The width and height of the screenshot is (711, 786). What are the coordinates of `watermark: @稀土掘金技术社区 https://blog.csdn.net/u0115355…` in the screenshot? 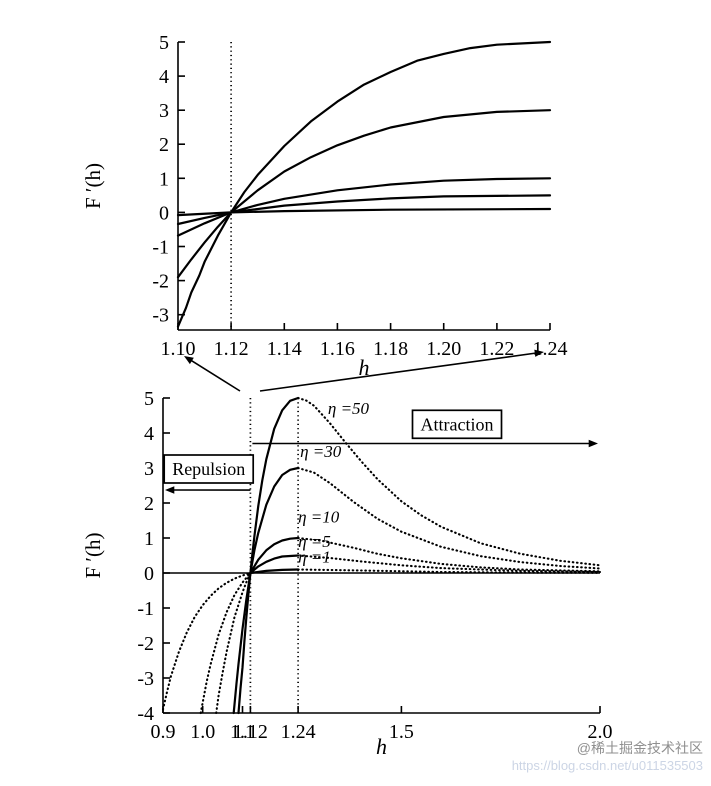 It's located at (607, 757).